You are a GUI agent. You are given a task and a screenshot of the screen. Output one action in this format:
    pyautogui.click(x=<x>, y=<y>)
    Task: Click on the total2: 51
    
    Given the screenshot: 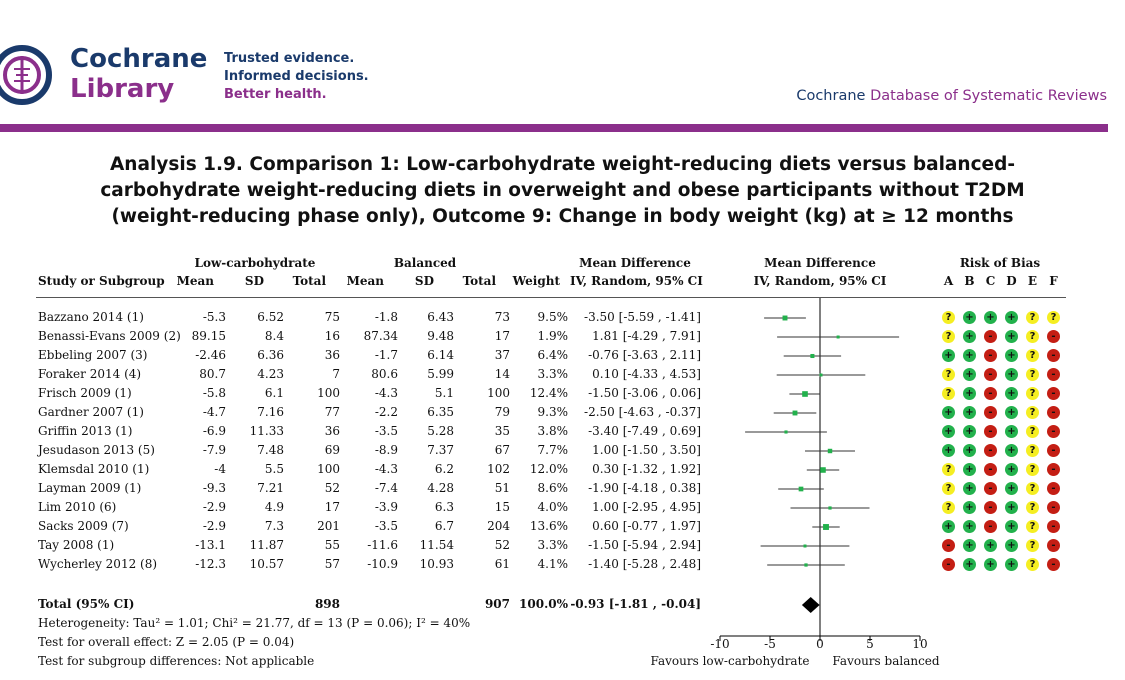 What is the action you would take?
    pyautogui.click(x=502, y=488)
    